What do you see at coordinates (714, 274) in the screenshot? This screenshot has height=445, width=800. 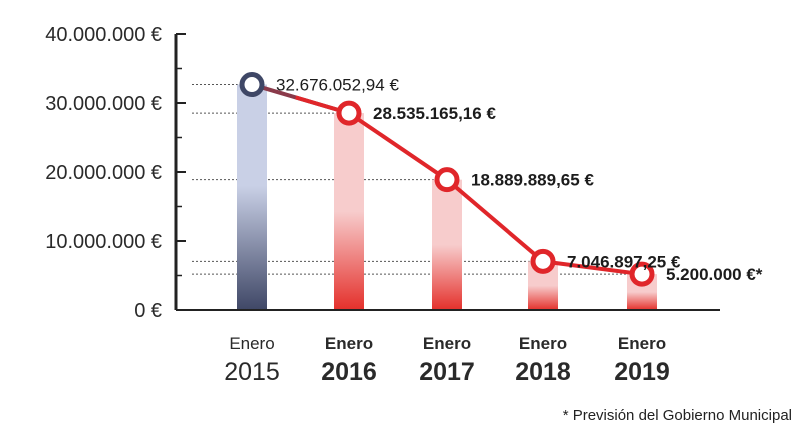 I see `data-label: 5.200.000 €*` at bounding box center [714, 274].